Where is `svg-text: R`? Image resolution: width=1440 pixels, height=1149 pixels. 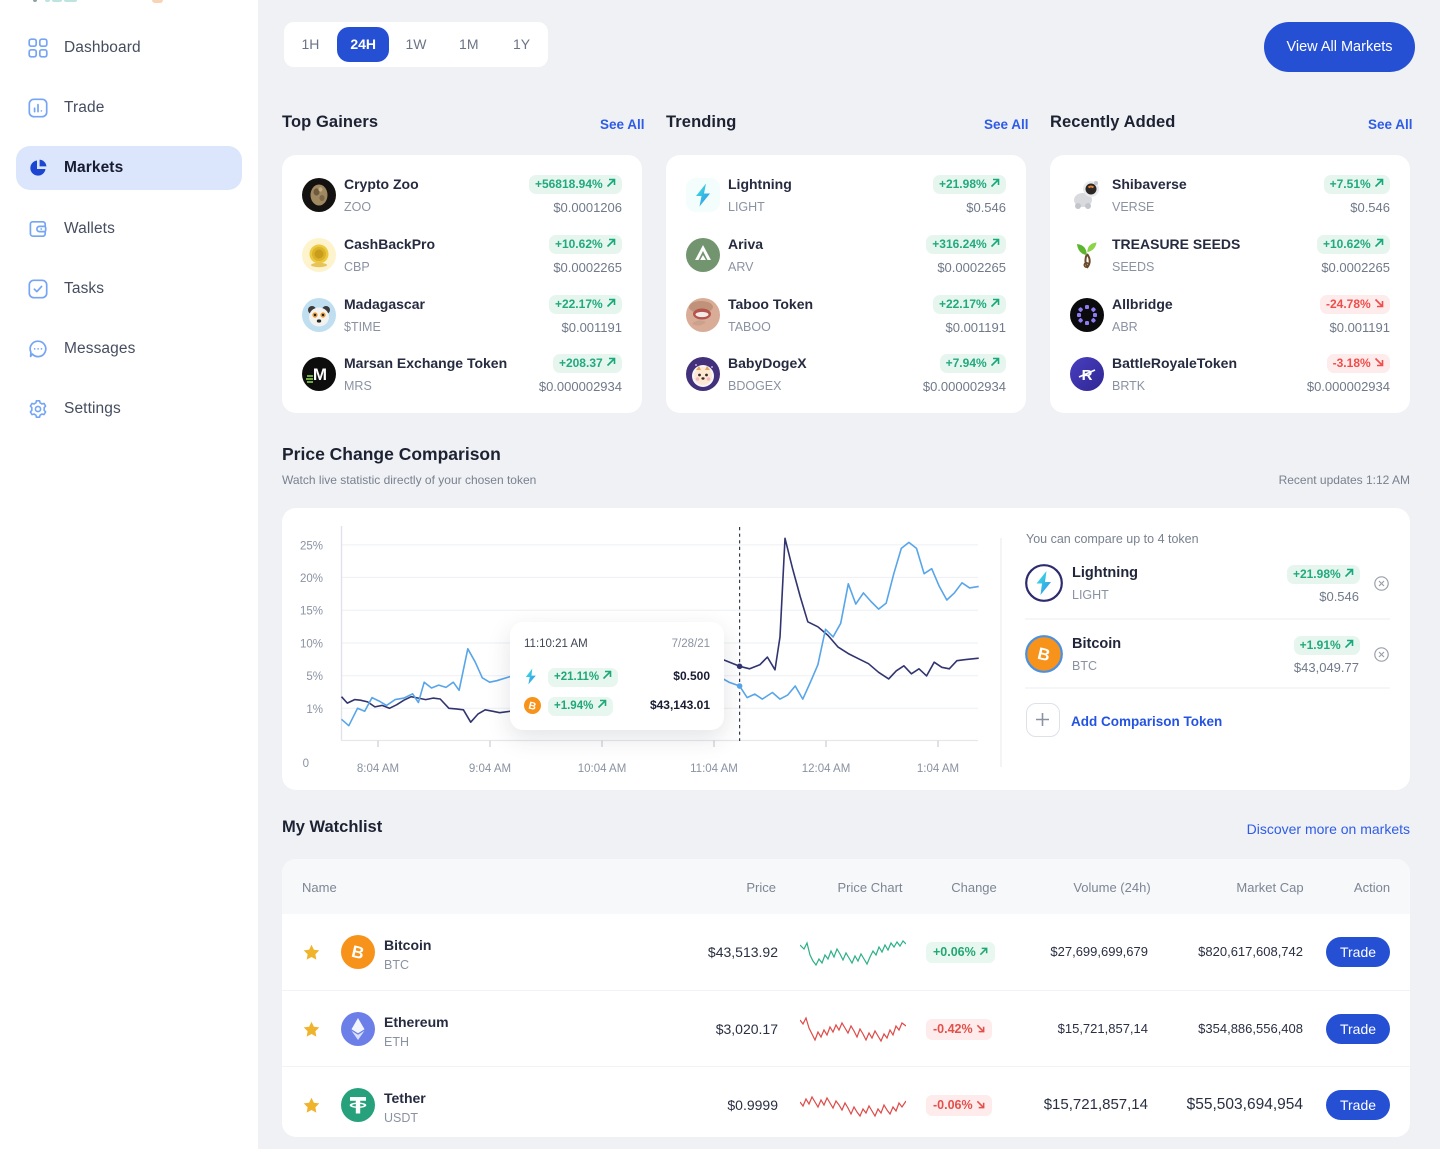
svg-text: R is located at coordinates (1087, 375).